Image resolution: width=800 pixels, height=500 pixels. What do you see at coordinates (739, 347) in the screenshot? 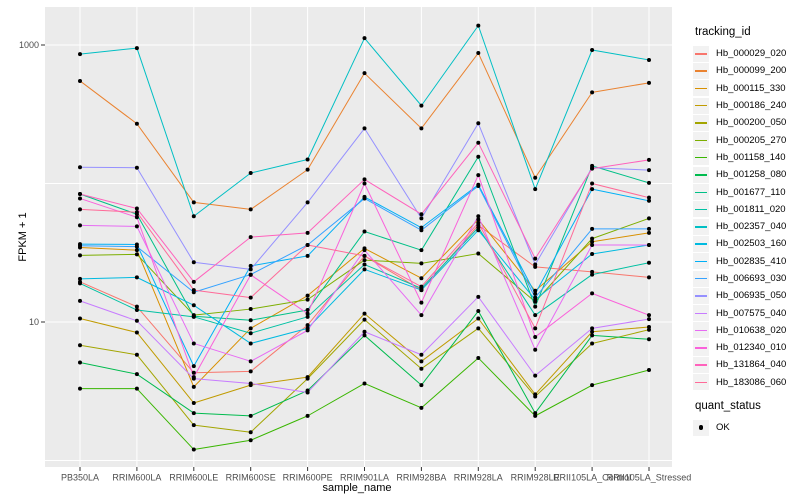
I see `legend-item-Hb_012340_010: Hb_012340_010` at bounding box center [739, 347].